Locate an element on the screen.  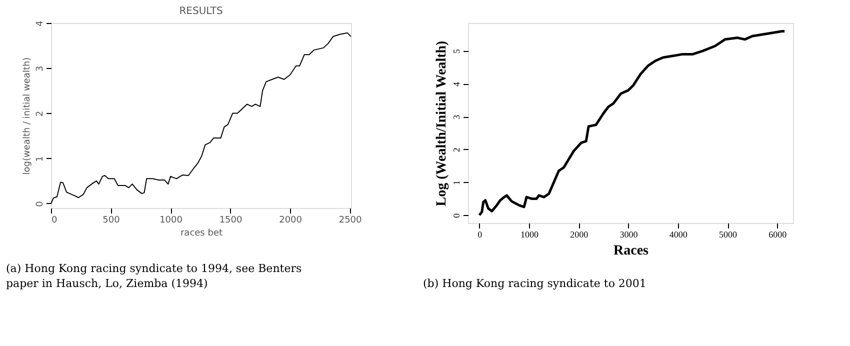
x-tick-label: 5000 is located at coordinates (728, 235).